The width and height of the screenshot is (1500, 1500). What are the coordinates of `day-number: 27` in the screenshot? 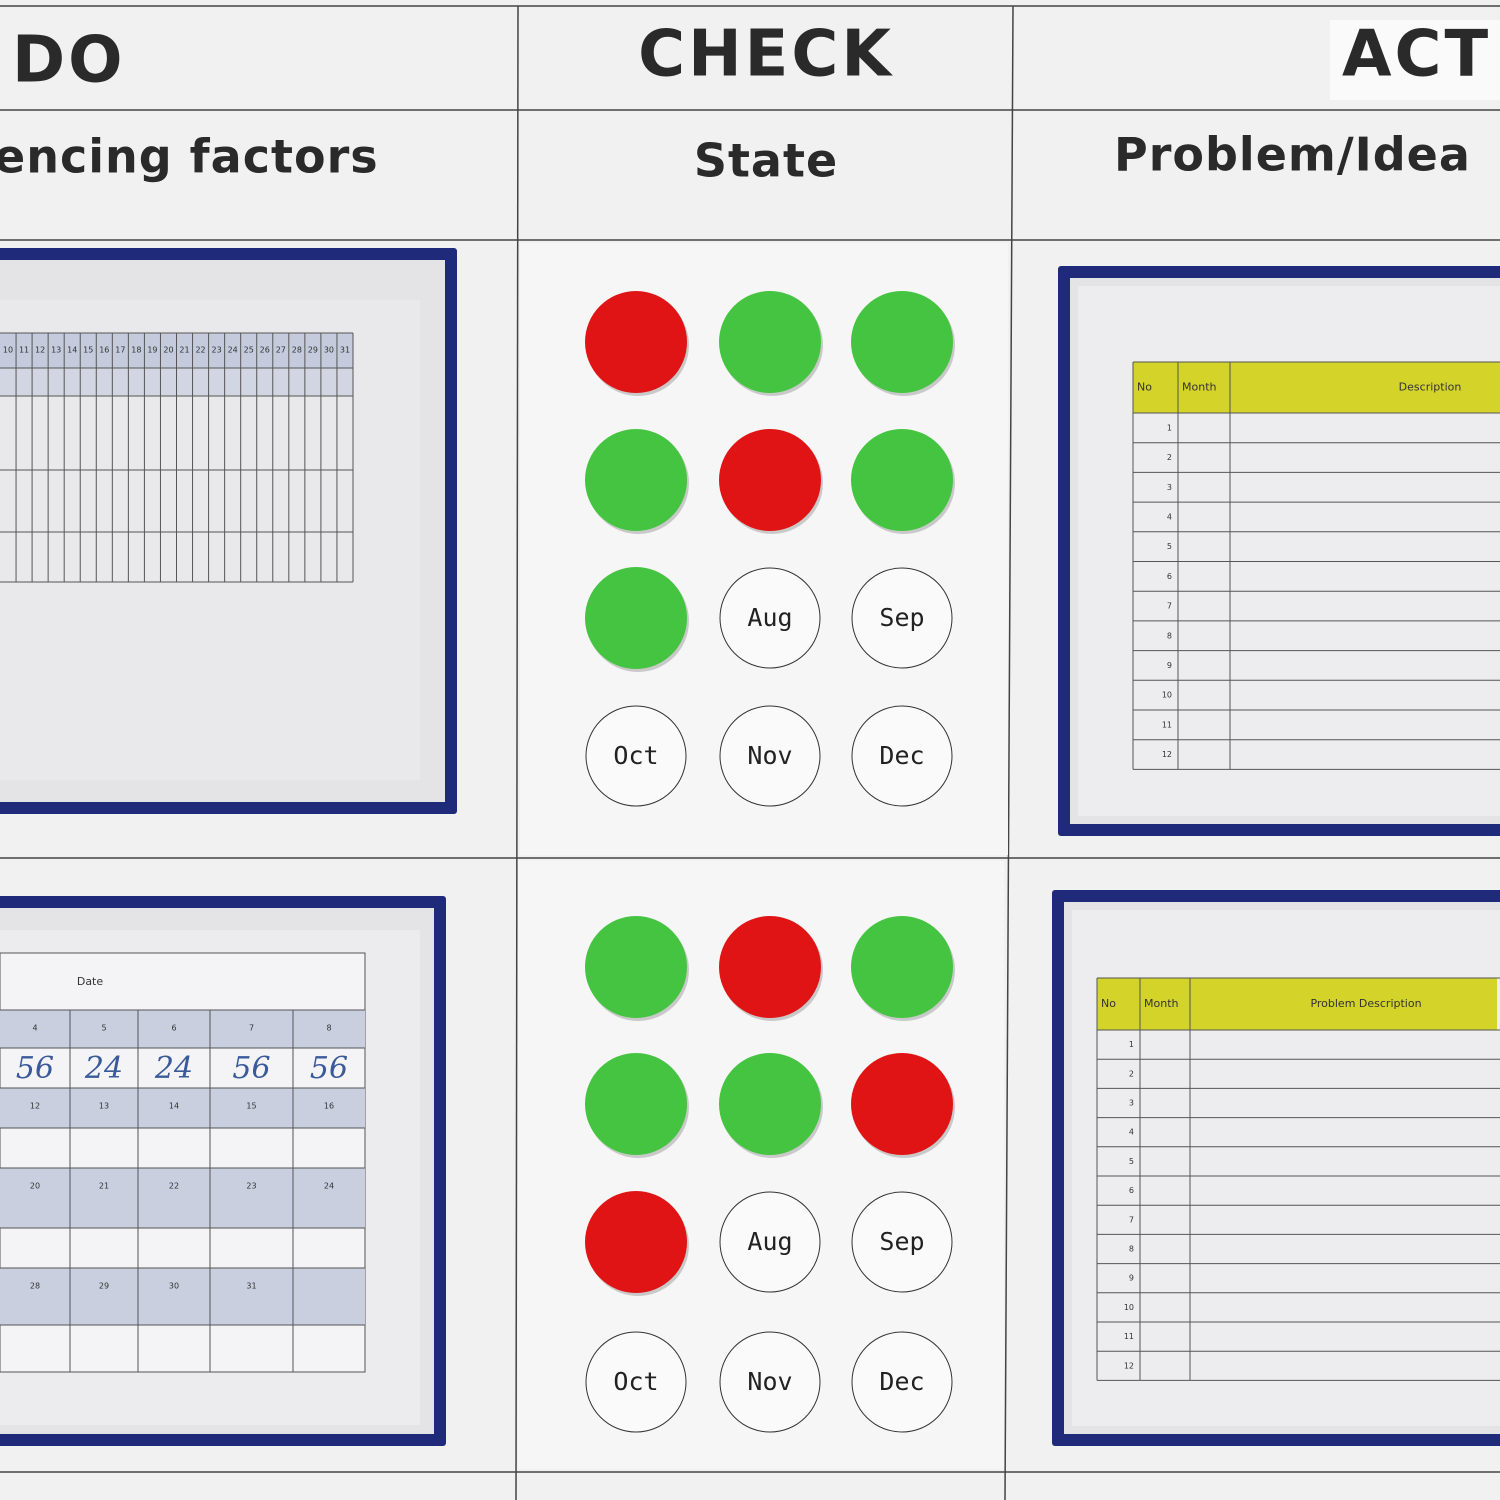 It's located at (281, 350).